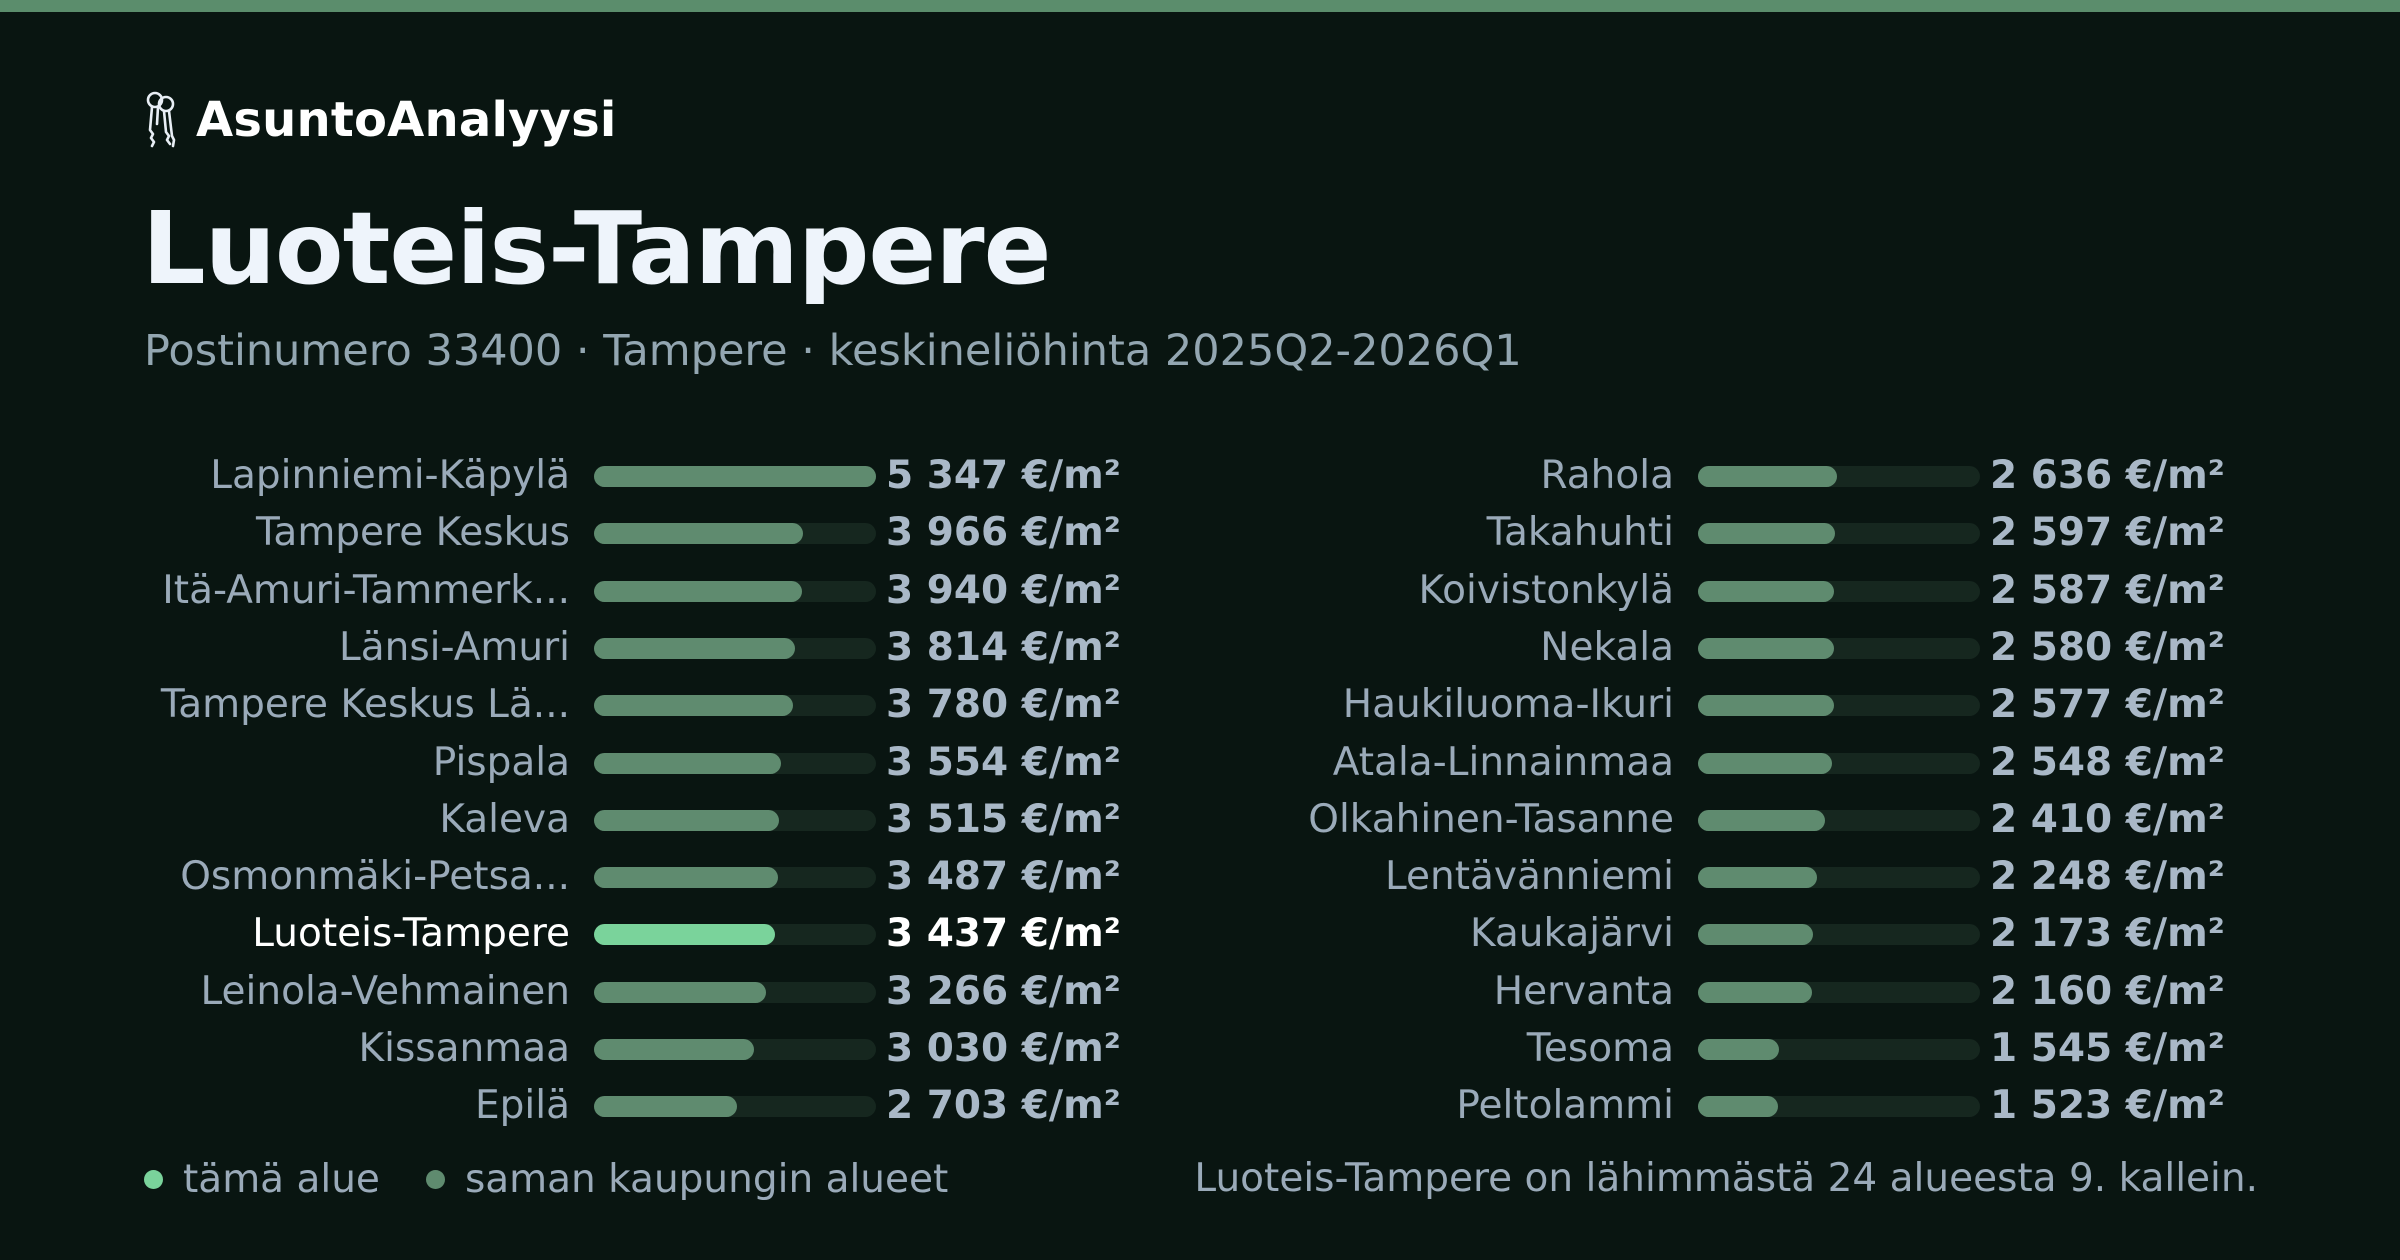 This screenshot has width=2400, height=1260. I want to click on bar-value-label: 2 548 €/m², so click(2107, 762).